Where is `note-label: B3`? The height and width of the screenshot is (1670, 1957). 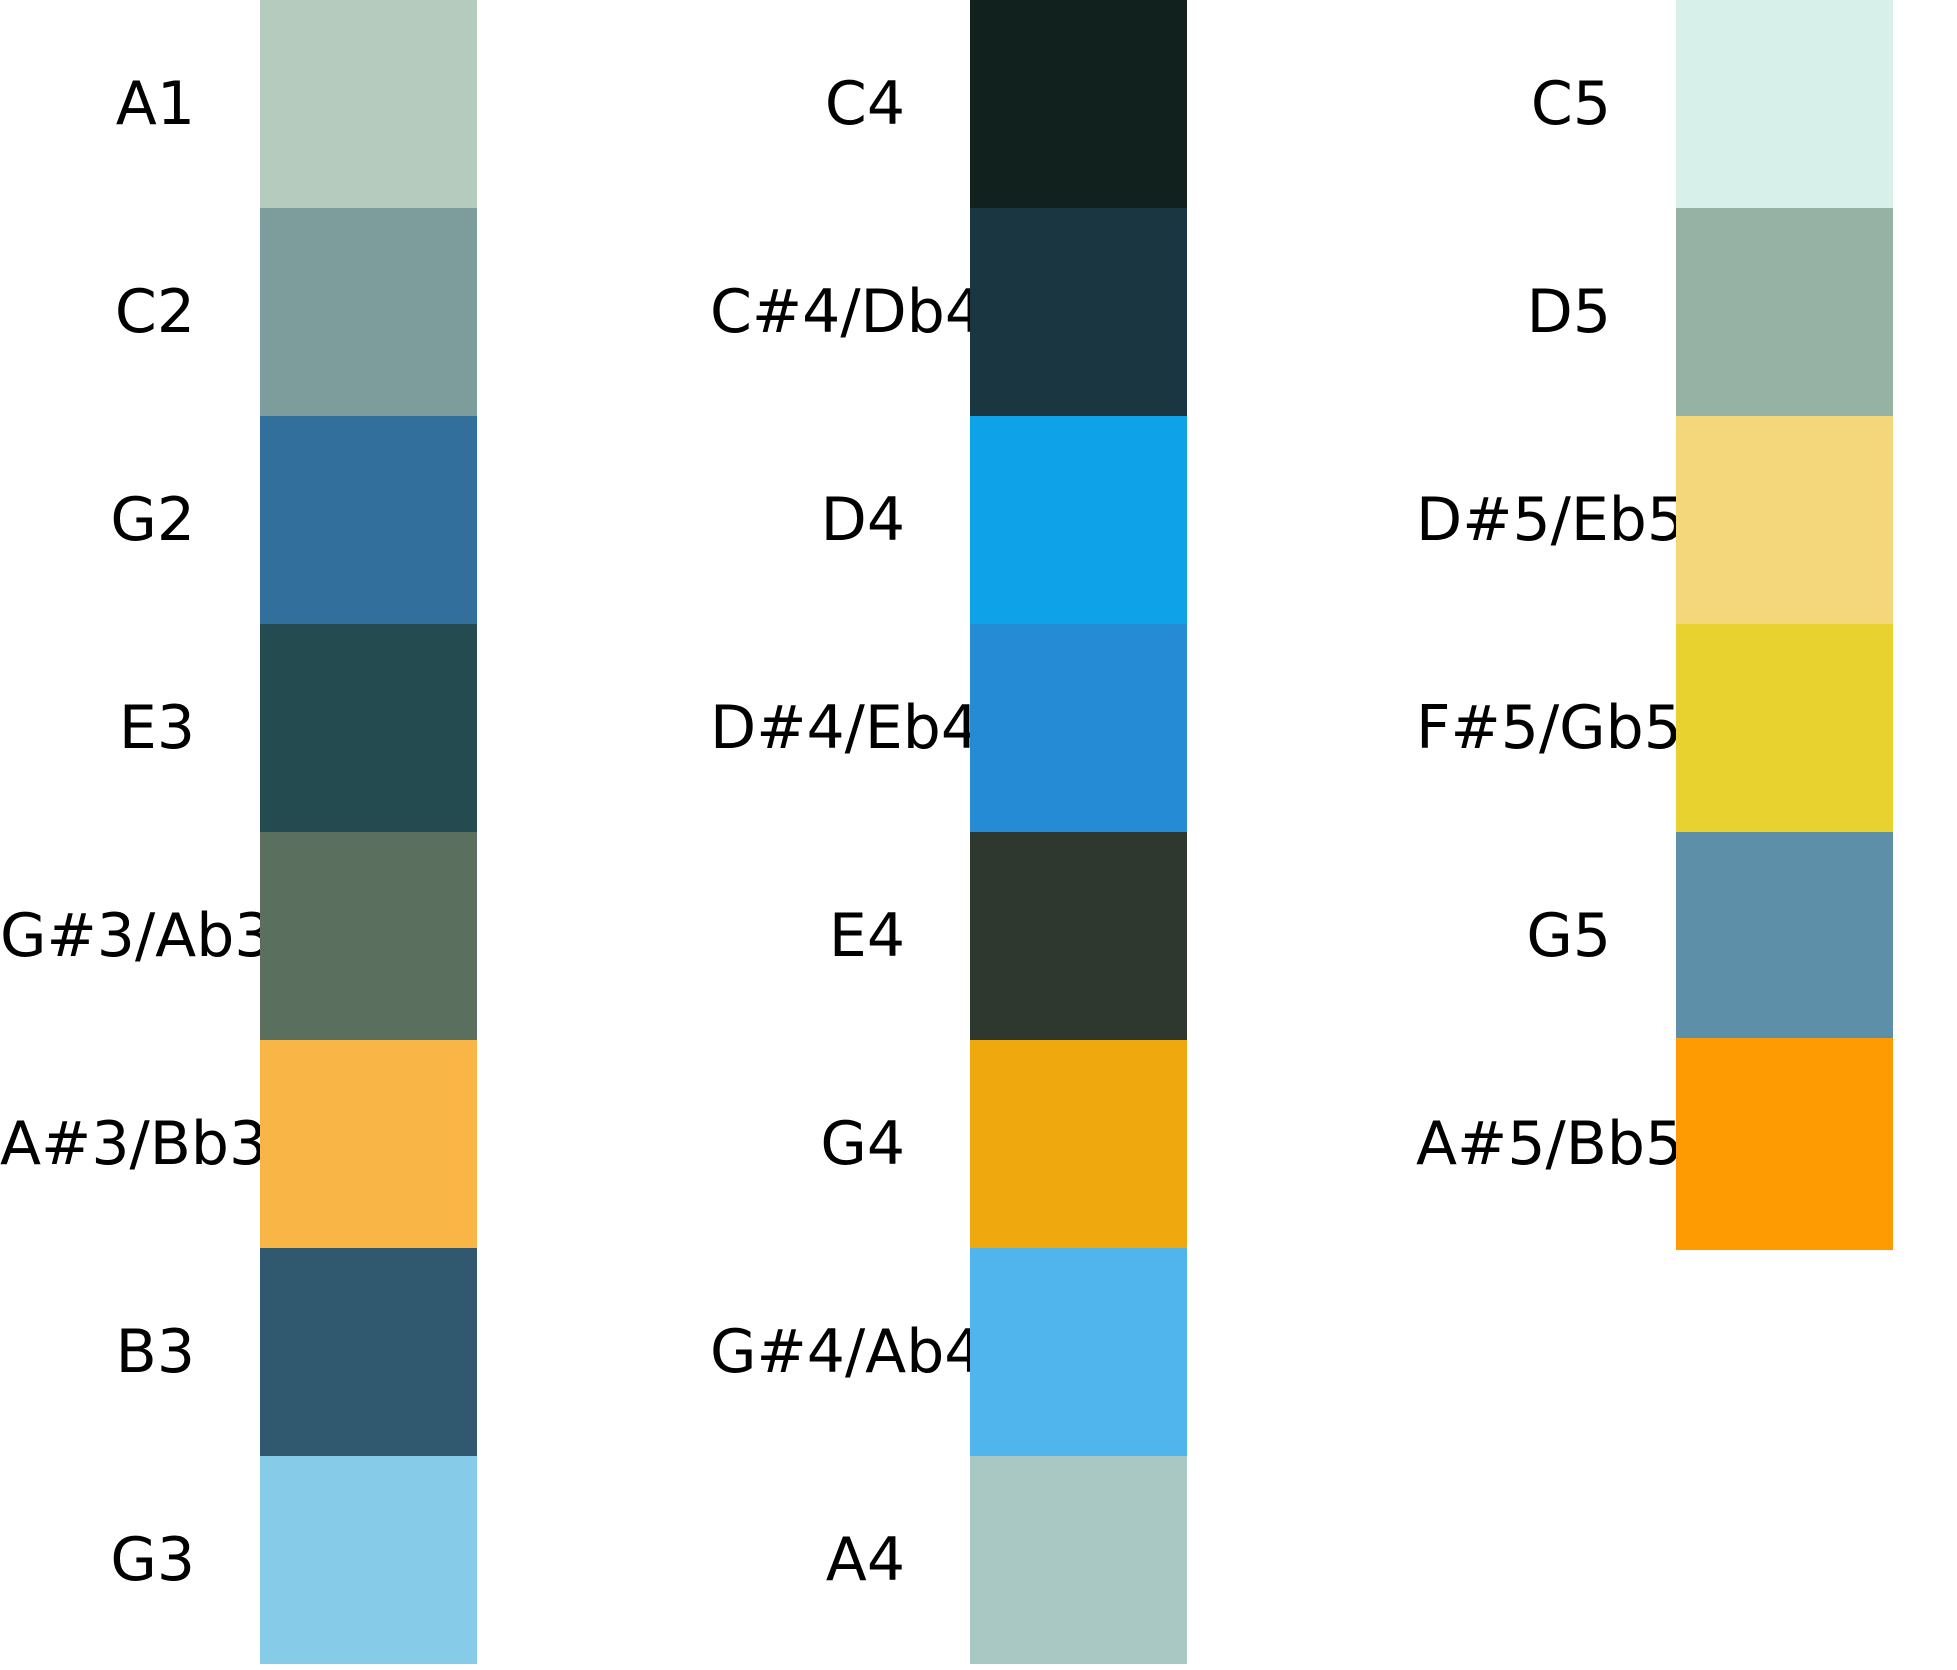 note-label: B3 is located at coordinates (155, 1352).